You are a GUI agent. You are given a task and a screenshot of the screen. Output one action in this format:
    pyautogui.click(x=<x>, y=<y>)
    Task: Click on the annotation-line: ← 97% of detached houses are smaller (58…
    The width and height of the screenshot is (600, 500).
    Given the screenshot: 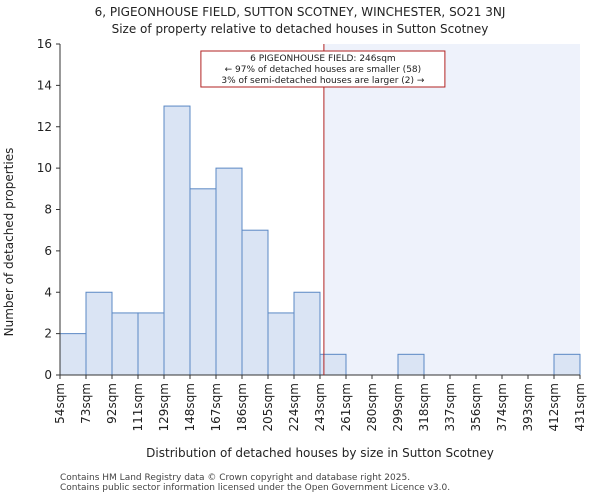 What is the action you would take?
    pyautogui.click(x=323, y=70)
    